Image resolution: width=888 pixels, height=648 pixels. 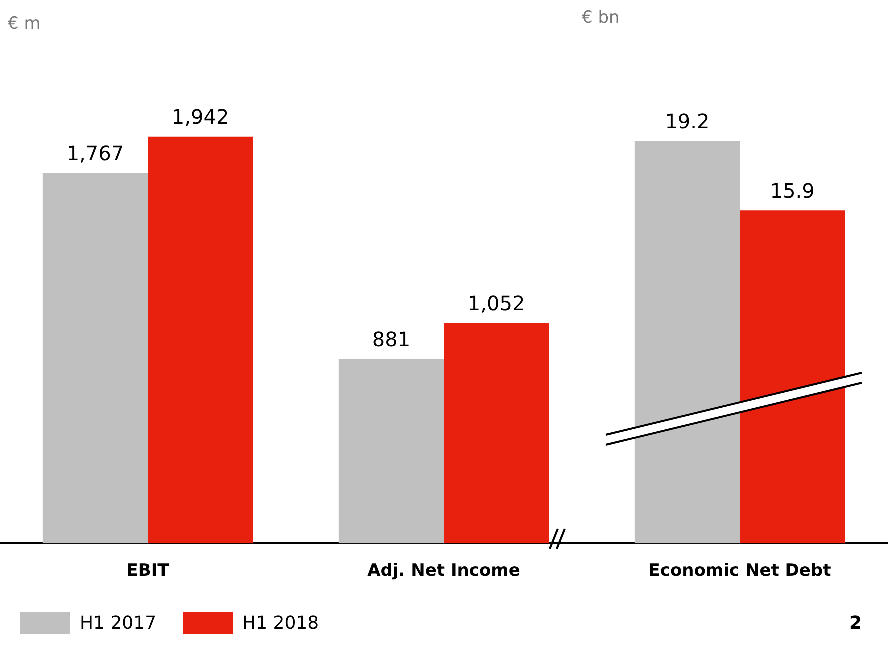 What do you see at coordinates (855, 623) in the screenshot?
I see `text: 2` at bounding box center [855, 623].